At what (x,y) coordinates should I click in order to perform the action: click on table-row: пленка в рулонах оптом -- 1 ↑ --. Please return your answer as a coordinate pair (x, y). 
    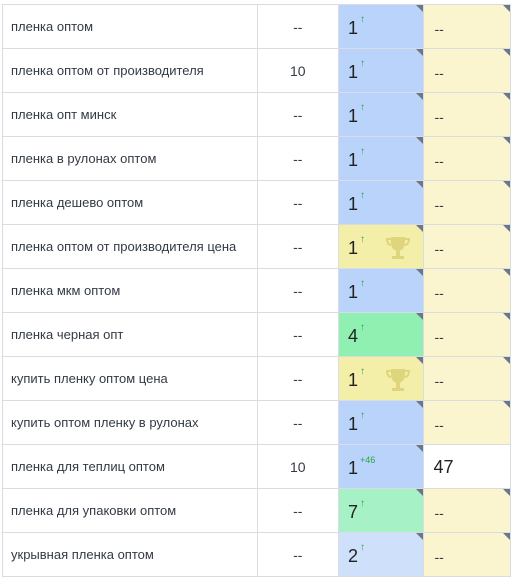
    Looking at the image, I should click on (256, 158).